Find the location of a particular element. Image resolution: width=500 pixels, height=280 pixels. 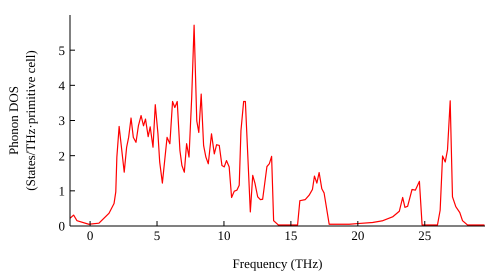

x-tick-label: 20 is located at coordinates (357, 236).